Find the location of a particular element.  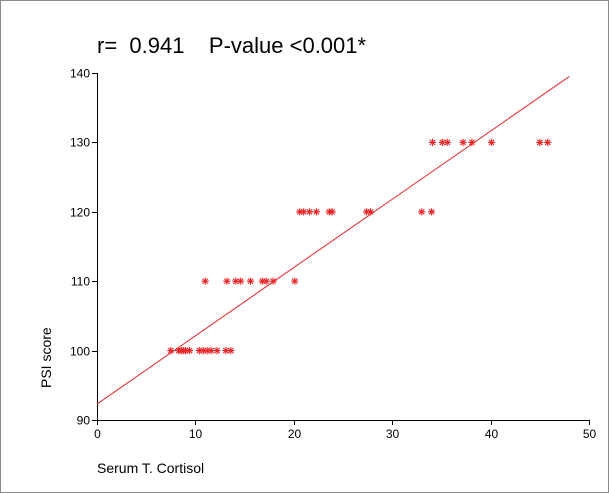

y-tick-label: 140 is located at coordinates (80, 74).